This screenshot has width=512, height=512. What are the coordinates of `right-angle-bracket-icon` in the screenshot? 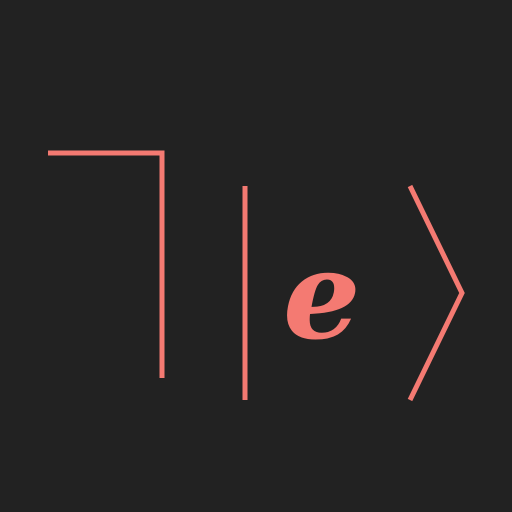 It's located at (436, 293).